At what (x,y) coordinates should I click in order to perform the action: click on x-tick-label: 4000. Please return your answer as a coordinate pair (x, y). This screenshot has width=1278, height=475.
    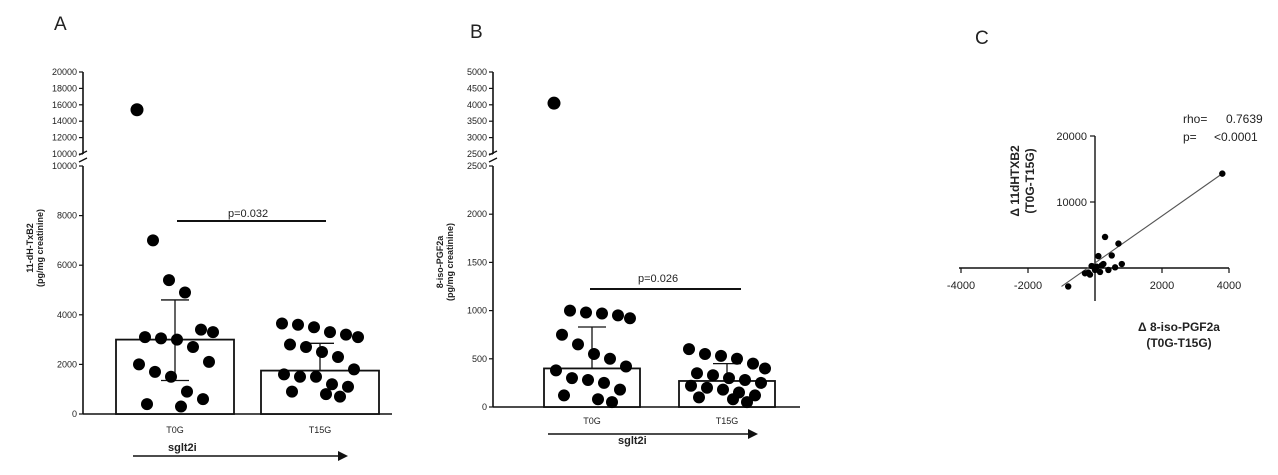
    Looking at the image, I should click on (1229, 286).